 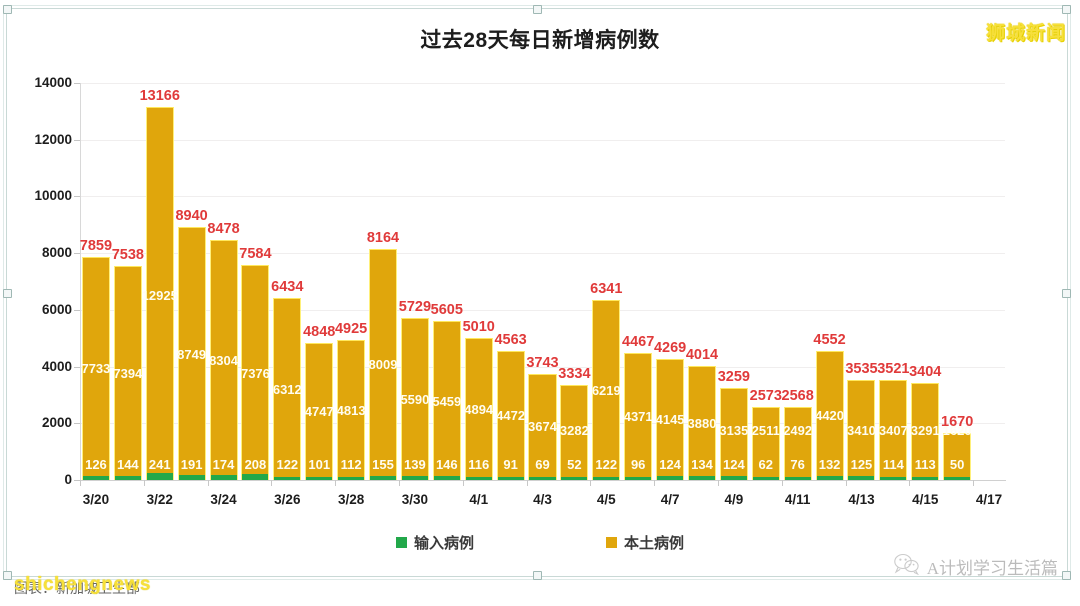 What do you see at coordinates (7, 293) in the screenshot?
I see `resize-handle-left-center` at bounding box center [7, 293].